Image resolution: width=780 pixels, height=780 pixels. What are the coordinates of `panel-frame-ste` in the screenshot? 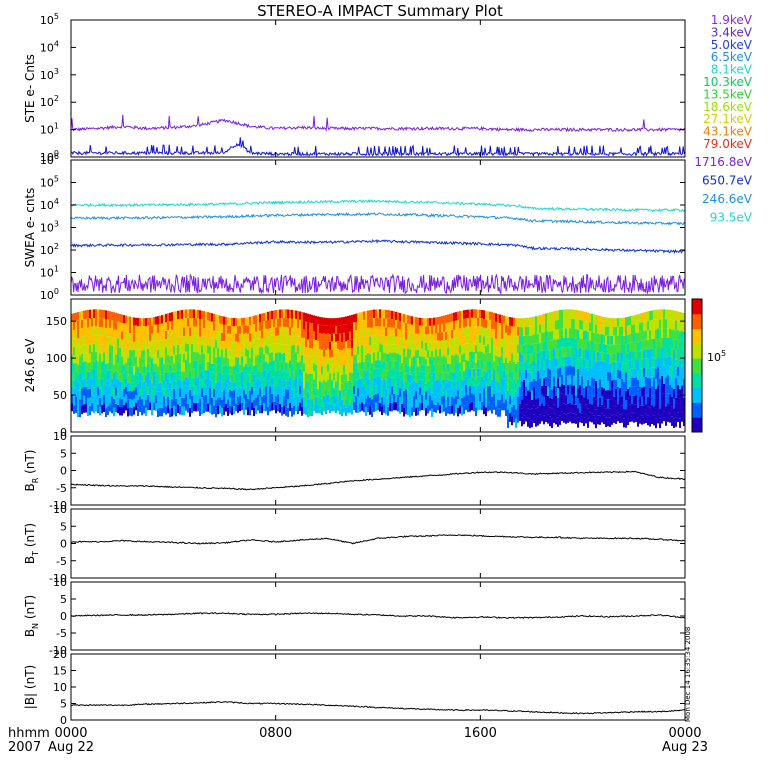 It's located at (378, 88).